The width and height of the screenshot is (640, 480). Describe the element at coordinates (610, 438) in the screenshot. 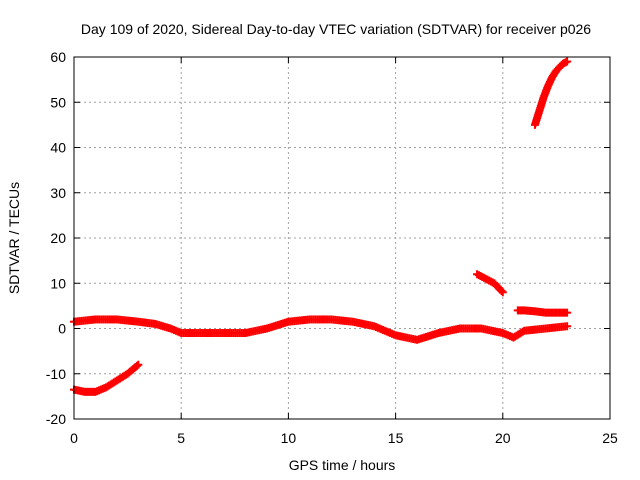

I see `x-tick-label: 25` at that location.